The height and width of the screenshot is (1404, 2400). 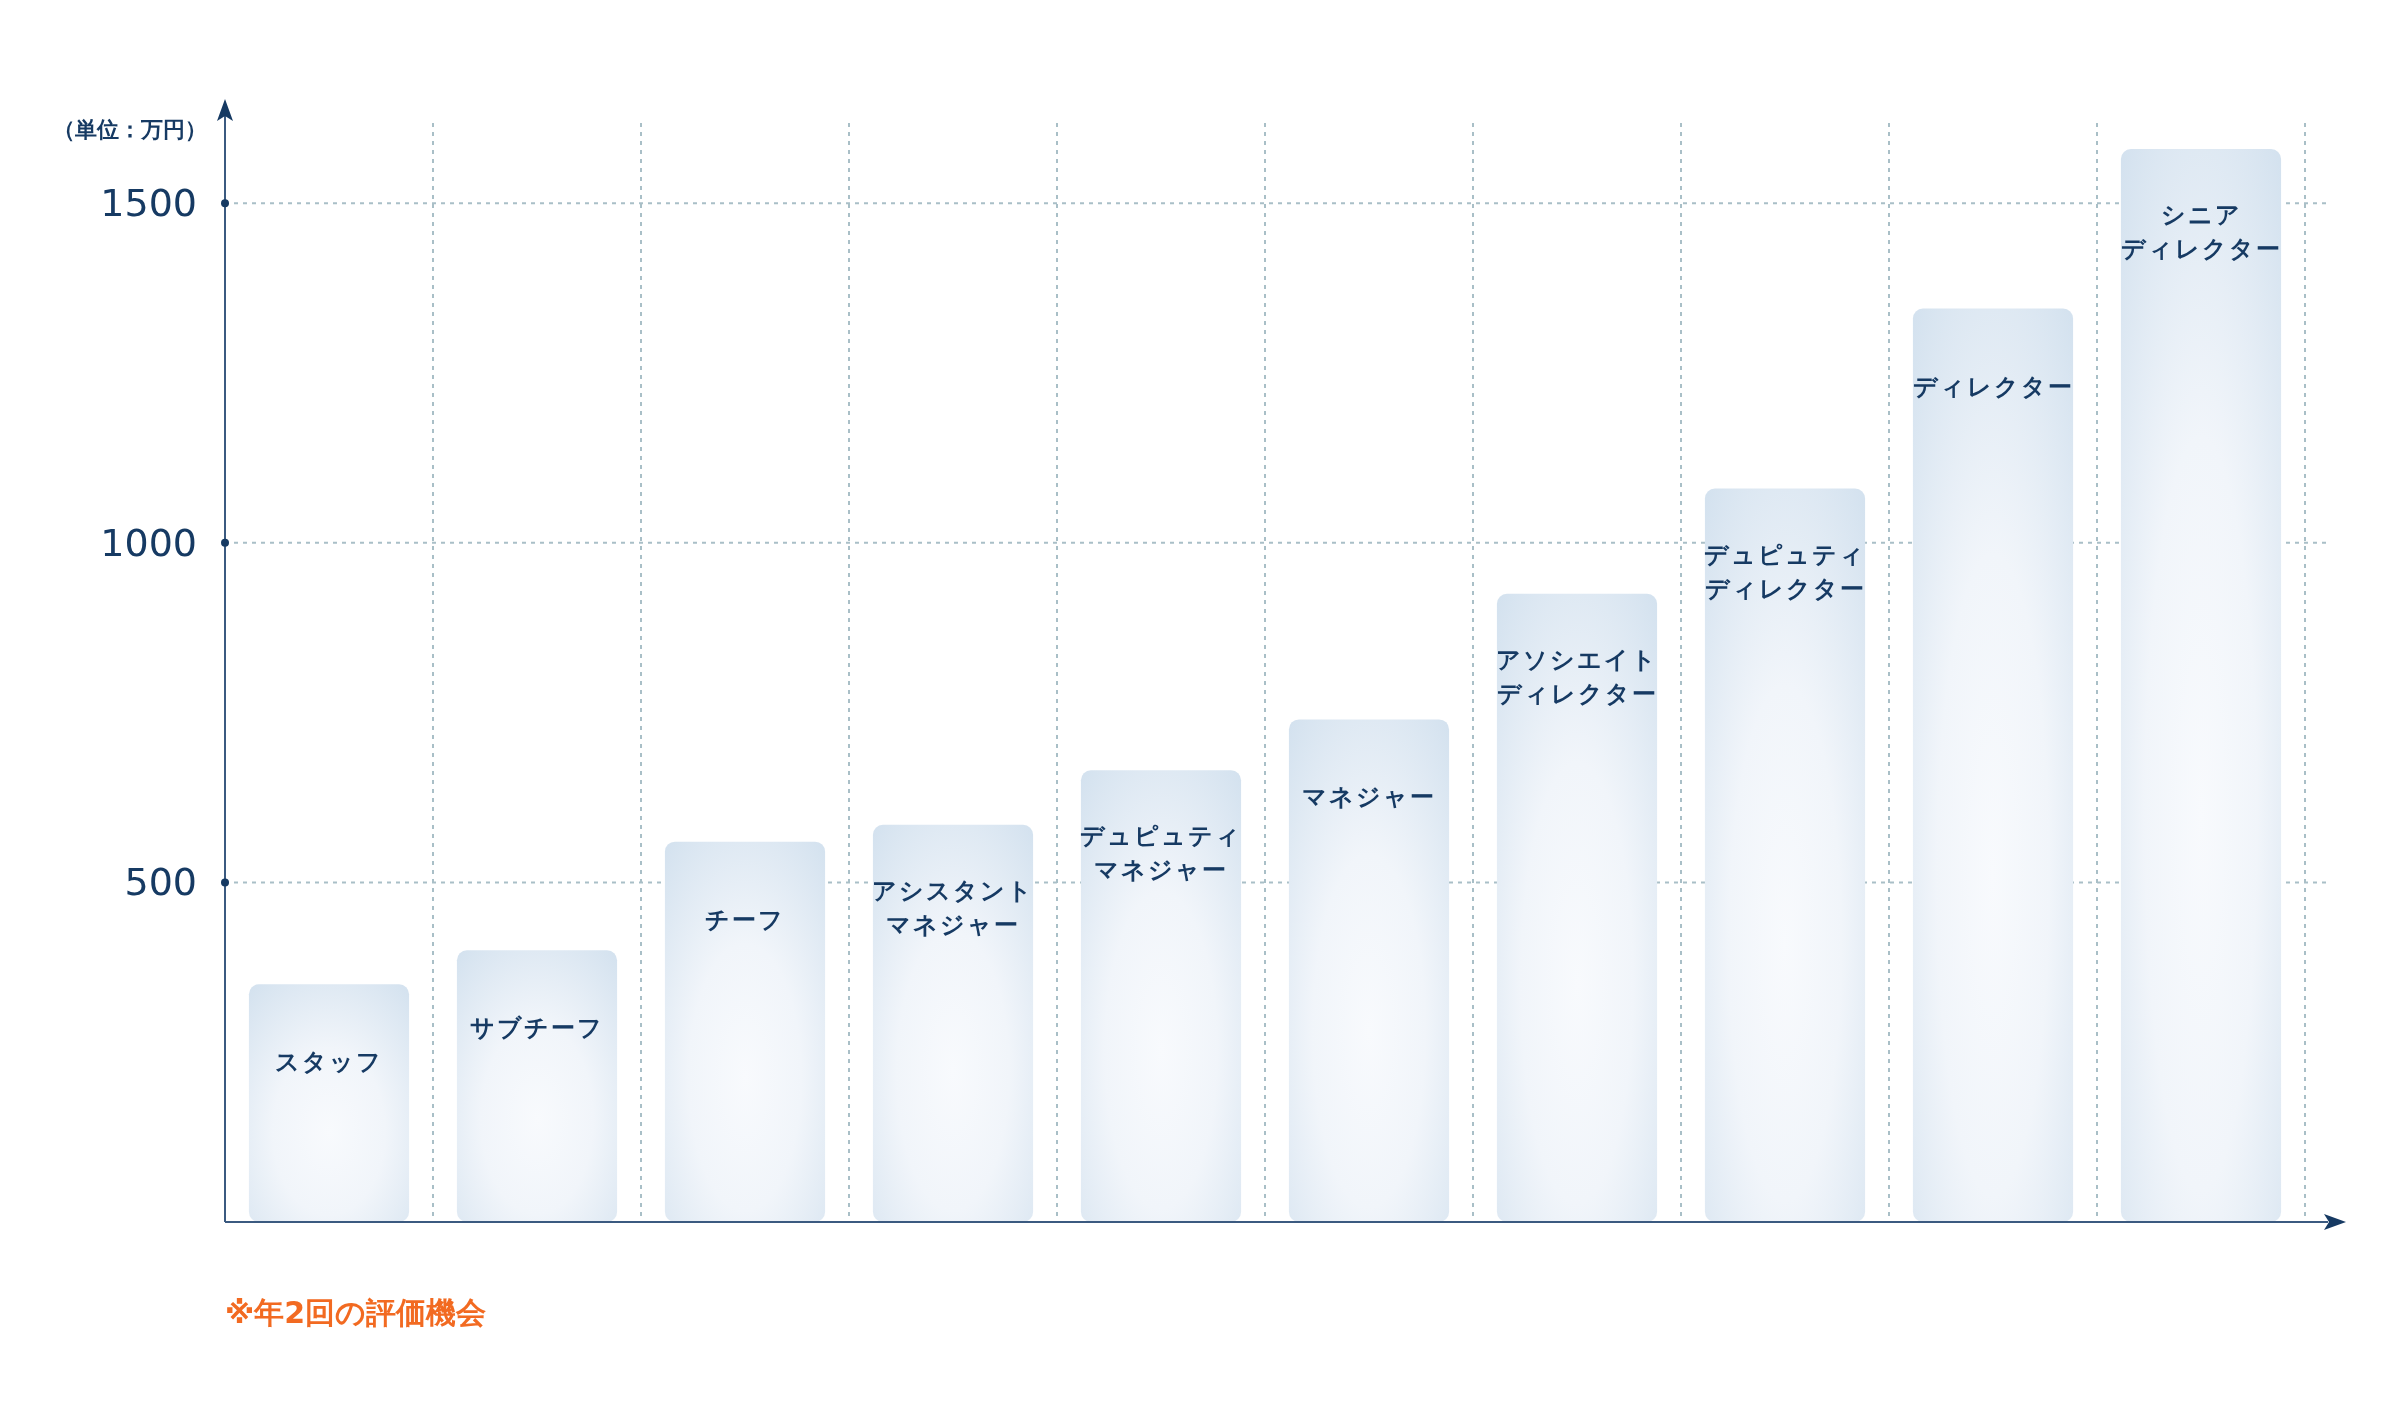 I want to click on x-tick-label: デュピュティディレクター, so click(x=1785, y=571).